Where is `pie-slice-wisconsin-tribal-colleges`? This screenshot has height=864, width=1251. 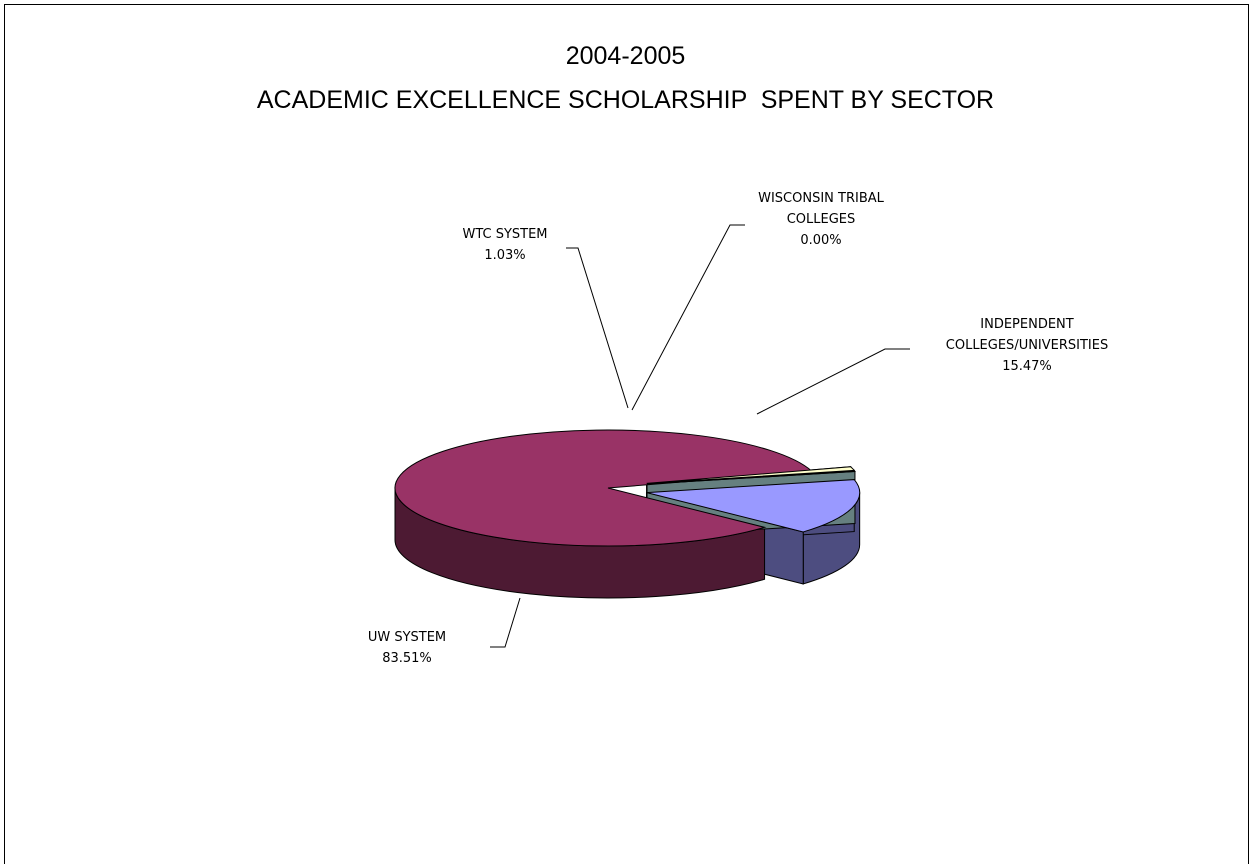 pie-slice-wisconsin-tribal-colleges is located at coordinates (751, 477).